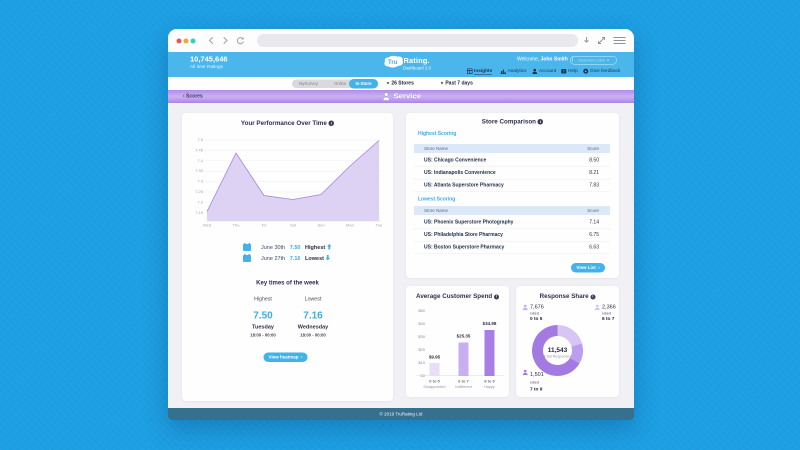  Describe the element at coordinates (393, 63) in the screenshot. I see `svg-text: Tru` at that location.